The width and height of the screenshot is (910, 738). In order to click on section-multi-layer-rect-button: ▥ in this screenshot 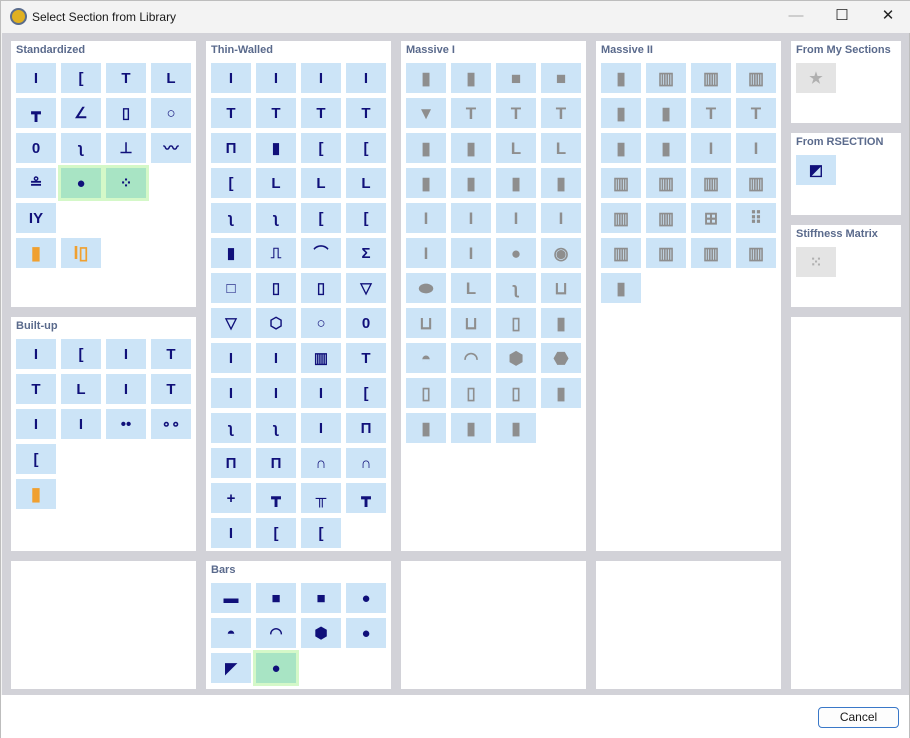, I will do `click(756, 253)`.